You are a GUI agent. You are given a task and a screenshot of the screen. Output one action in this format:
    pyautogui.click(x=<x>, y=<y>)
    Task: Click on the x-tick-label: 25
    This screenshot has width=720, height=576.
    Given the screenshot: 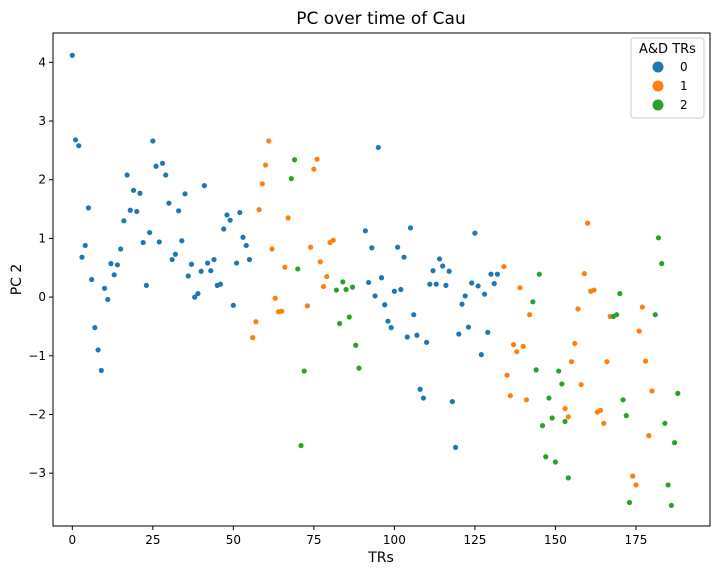 What is the action you would take?
    pyautogui.click(x=152, y=540)
    